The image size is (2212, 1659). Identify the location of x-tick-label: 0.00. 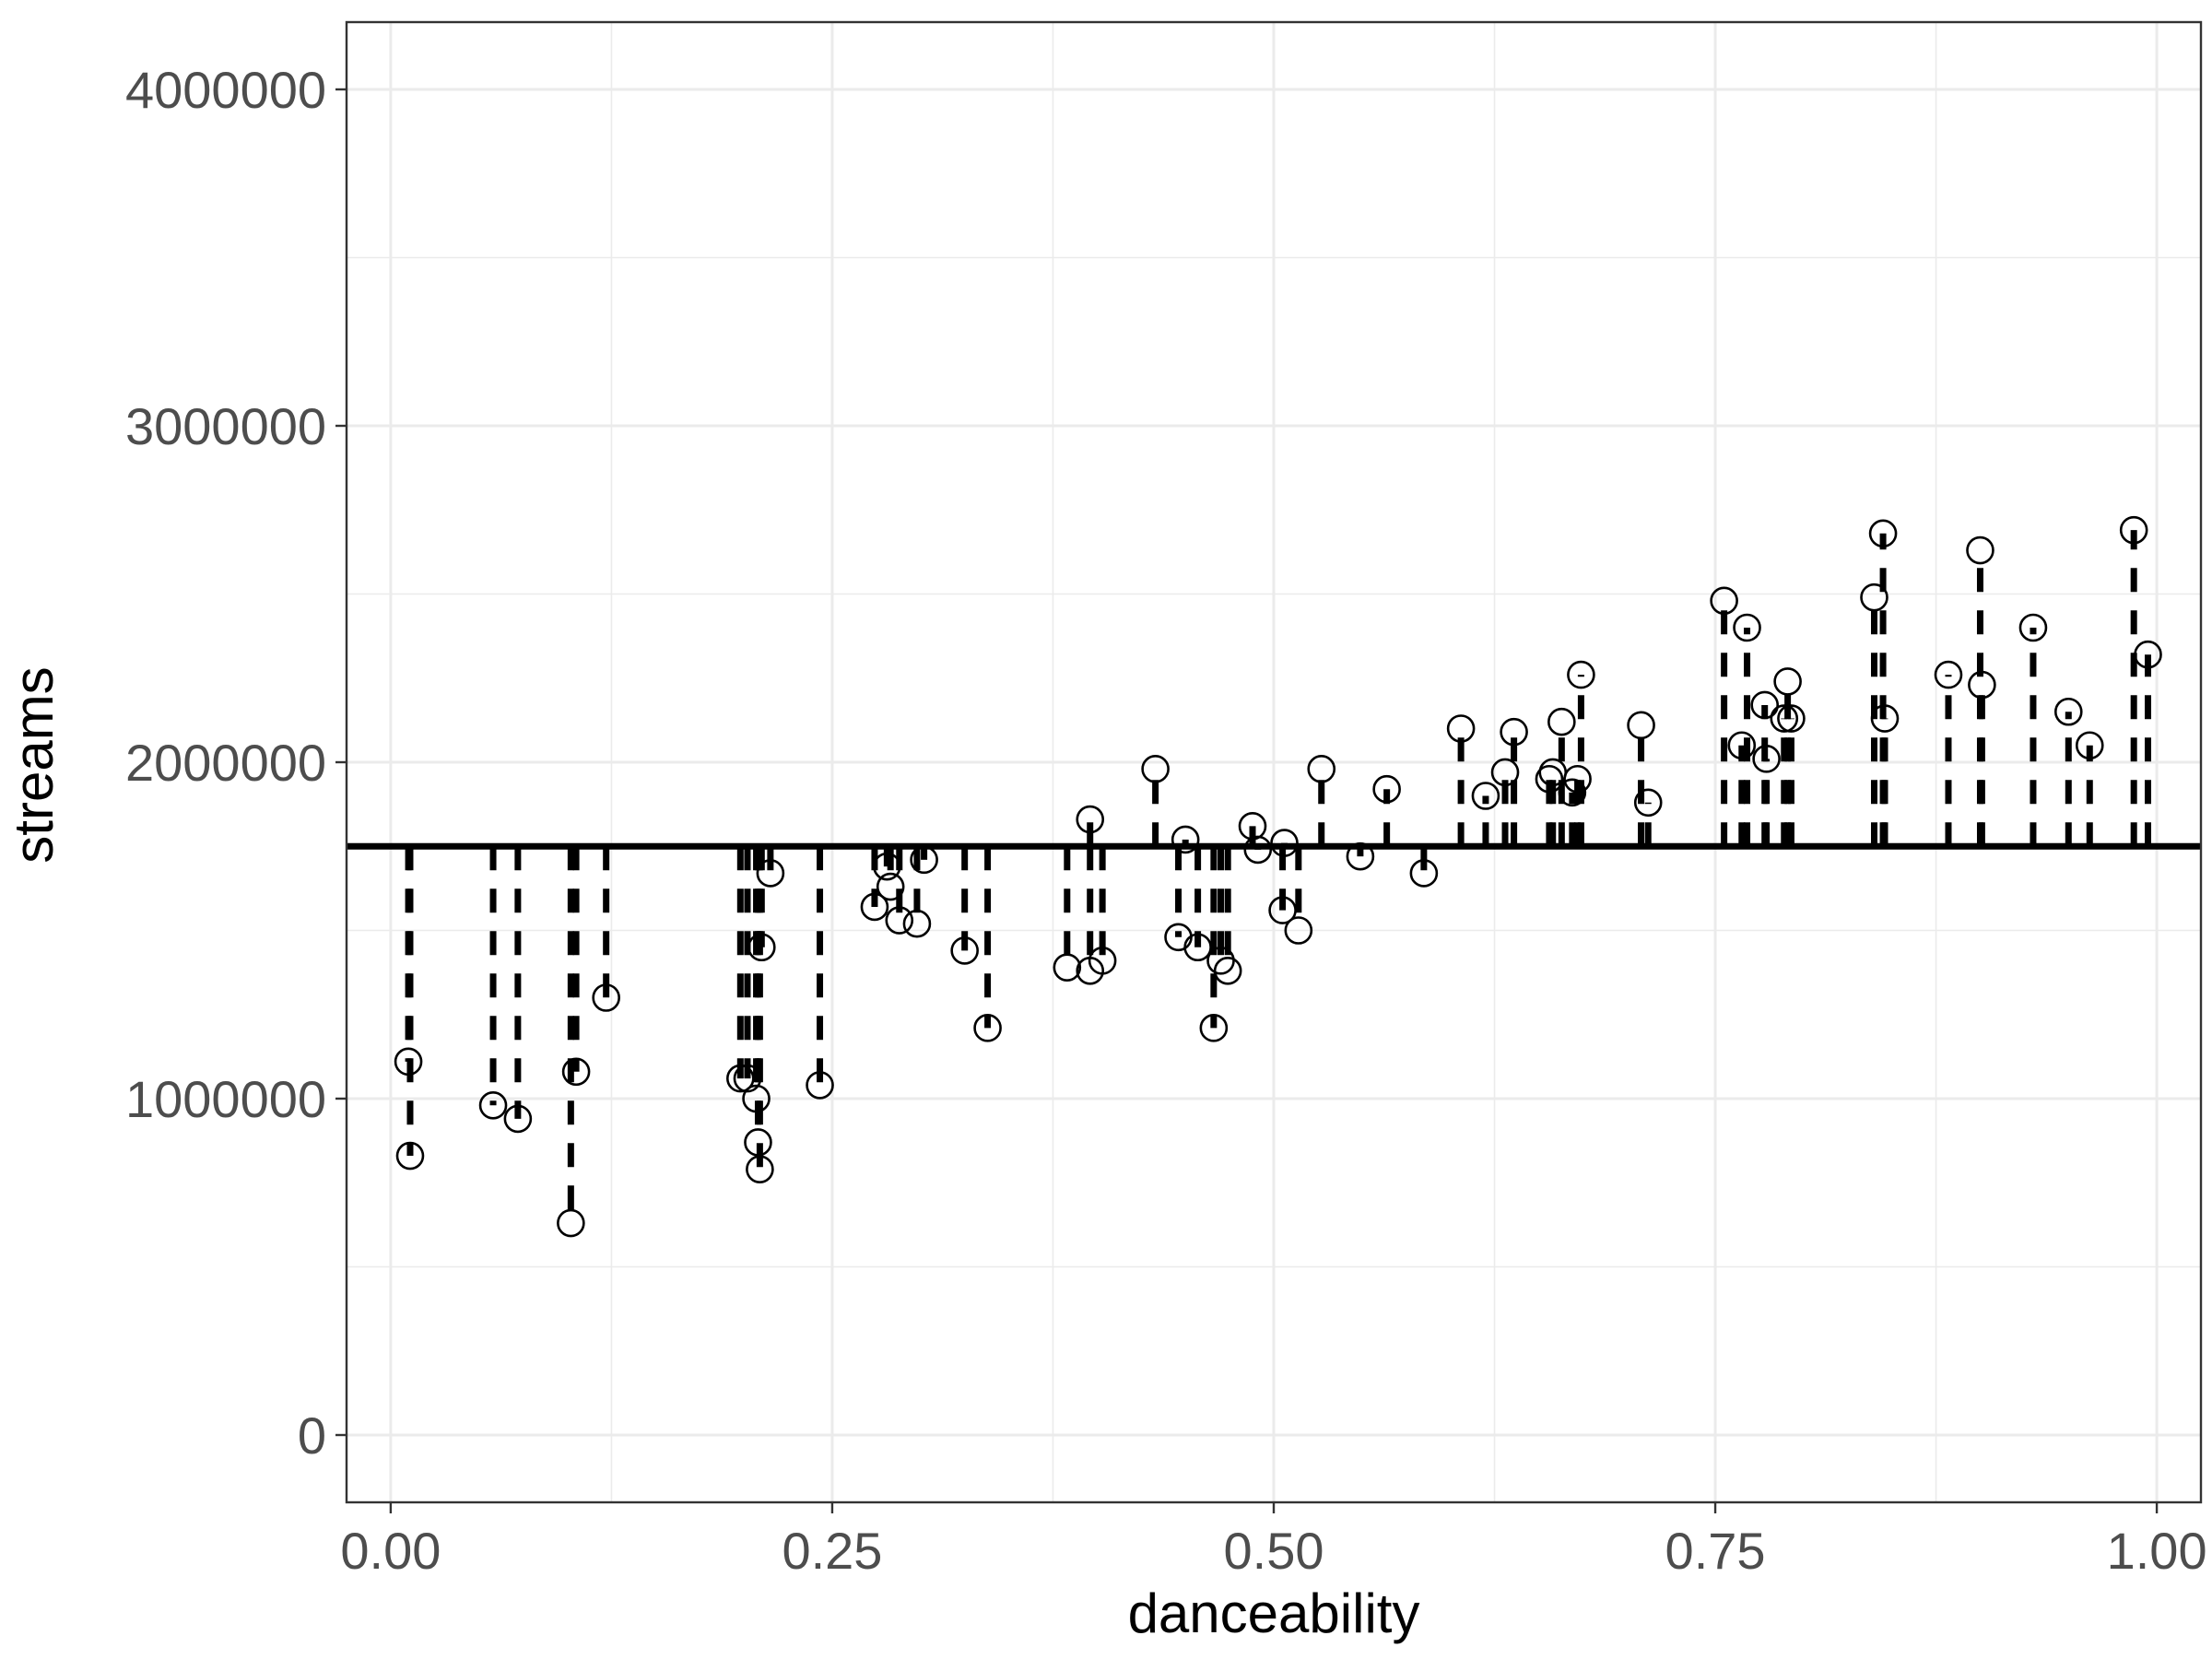
(390, 1551).